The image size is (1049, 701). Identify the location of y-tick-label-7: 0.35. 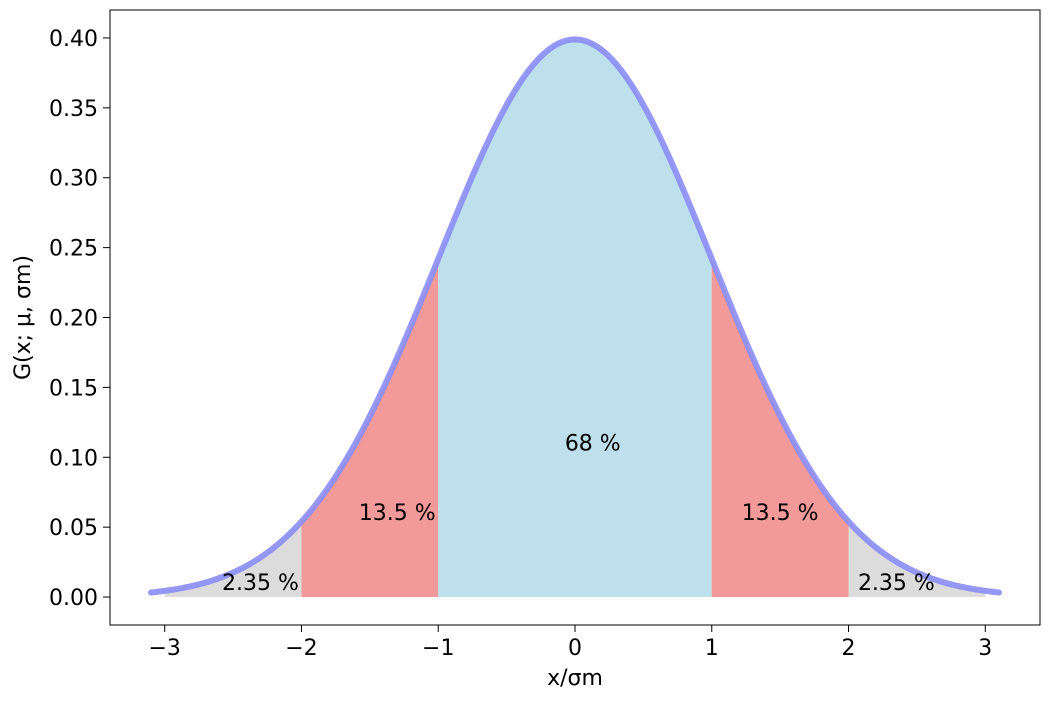
(73, 109).